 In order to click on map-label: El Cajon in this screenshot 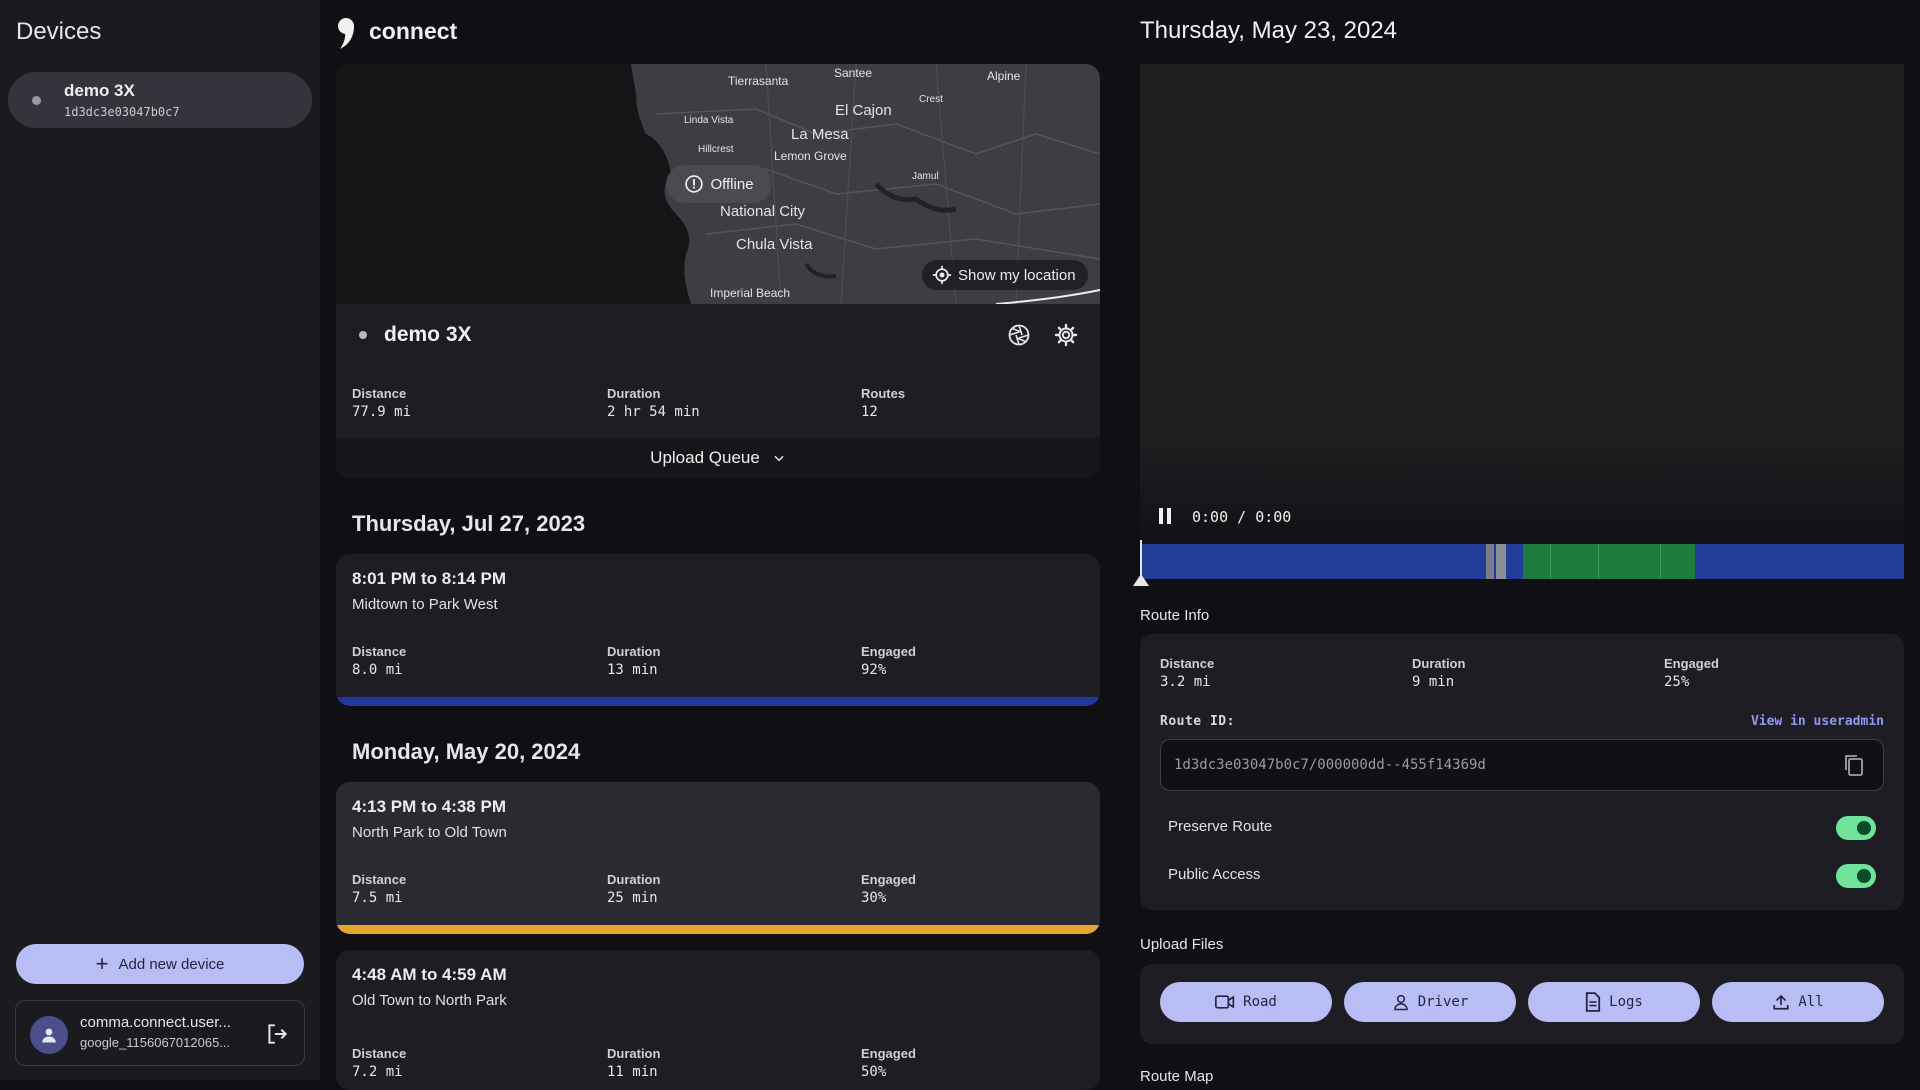, I will do `click(863, 110)`.